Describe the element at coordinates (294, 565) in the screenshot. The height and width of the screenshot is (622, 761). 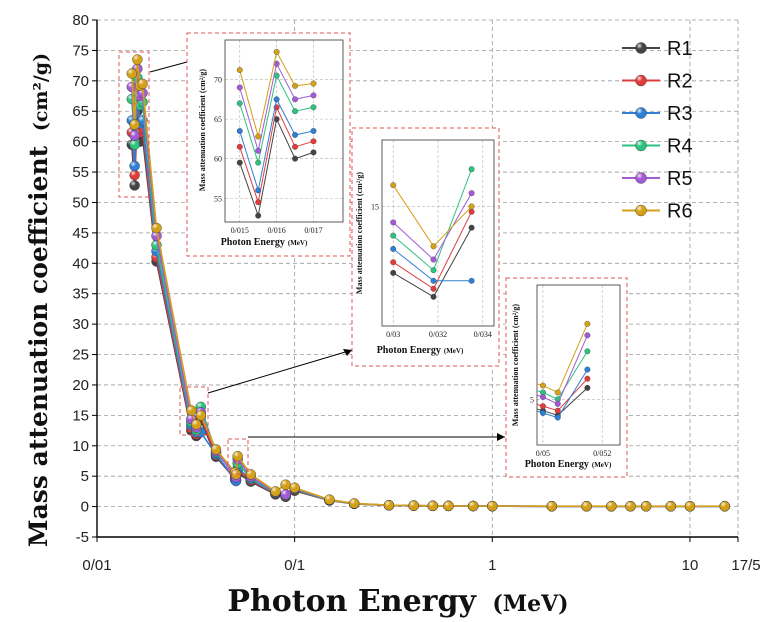
I see `x-tick-label: 0/1` at that location.